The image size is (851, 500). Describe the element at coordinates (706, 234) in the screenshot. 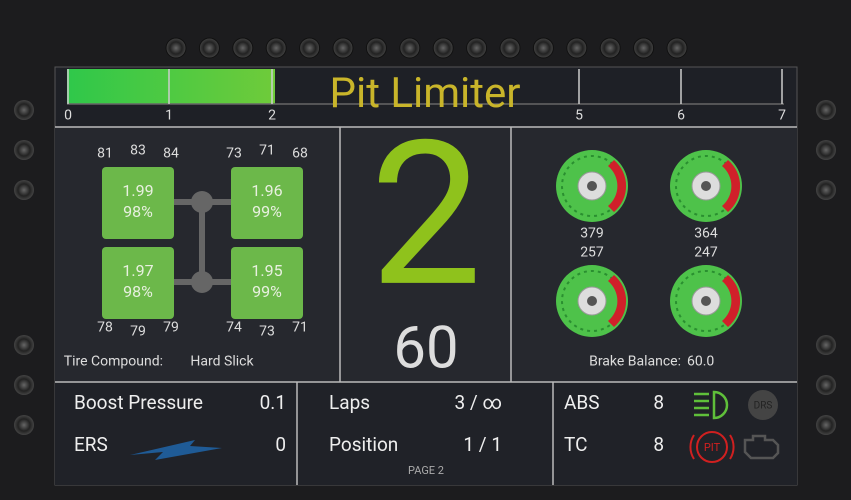

I see `brake-temp: 364` at that location.